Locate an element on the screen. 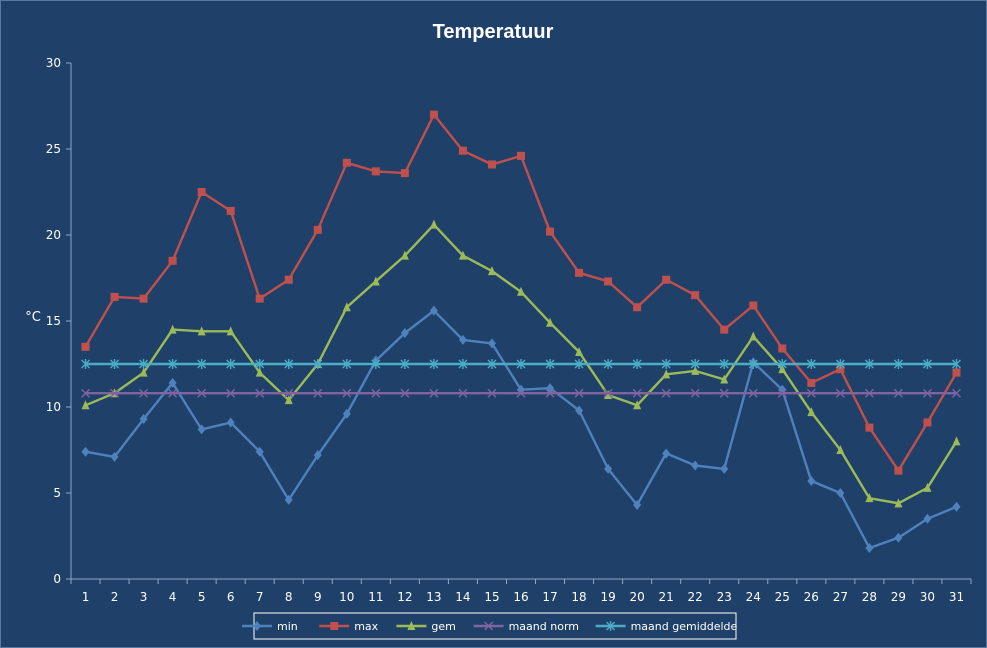 This screenshot has height=648, width=987. legend-item-max: max is located at coordinates (349, 626).